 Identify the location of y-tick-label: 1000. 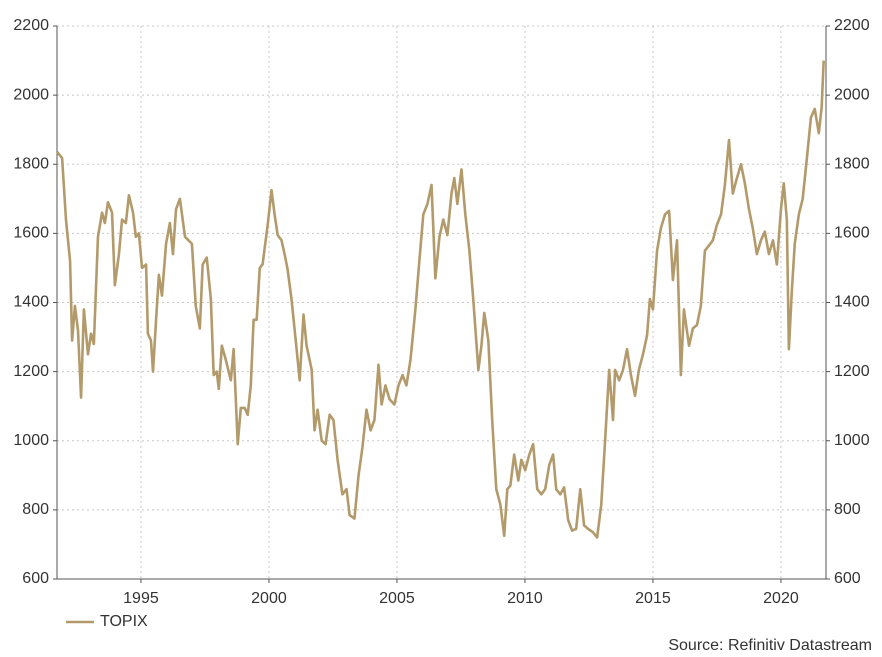
(31, 440).